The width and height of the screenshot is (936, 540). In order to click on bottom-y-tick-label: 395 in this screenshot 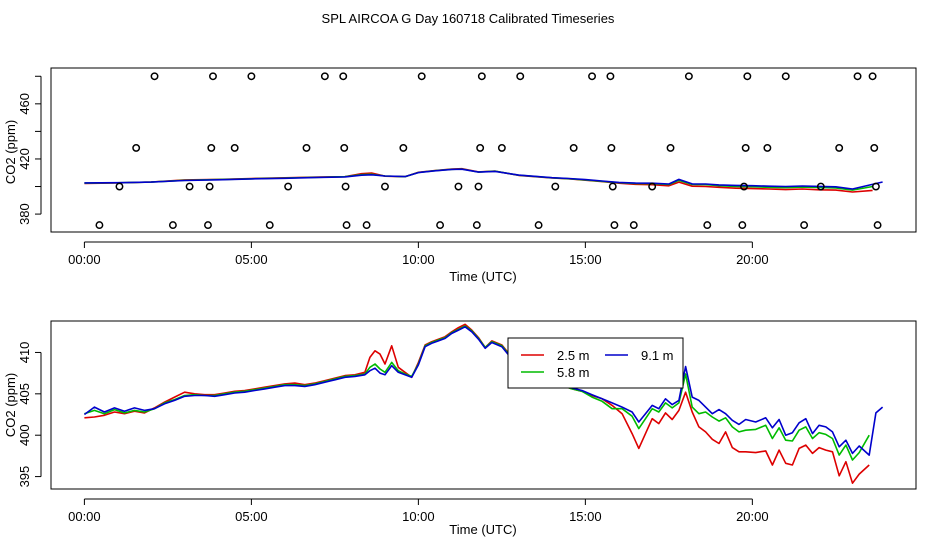, I will do `click(24, 477)`.